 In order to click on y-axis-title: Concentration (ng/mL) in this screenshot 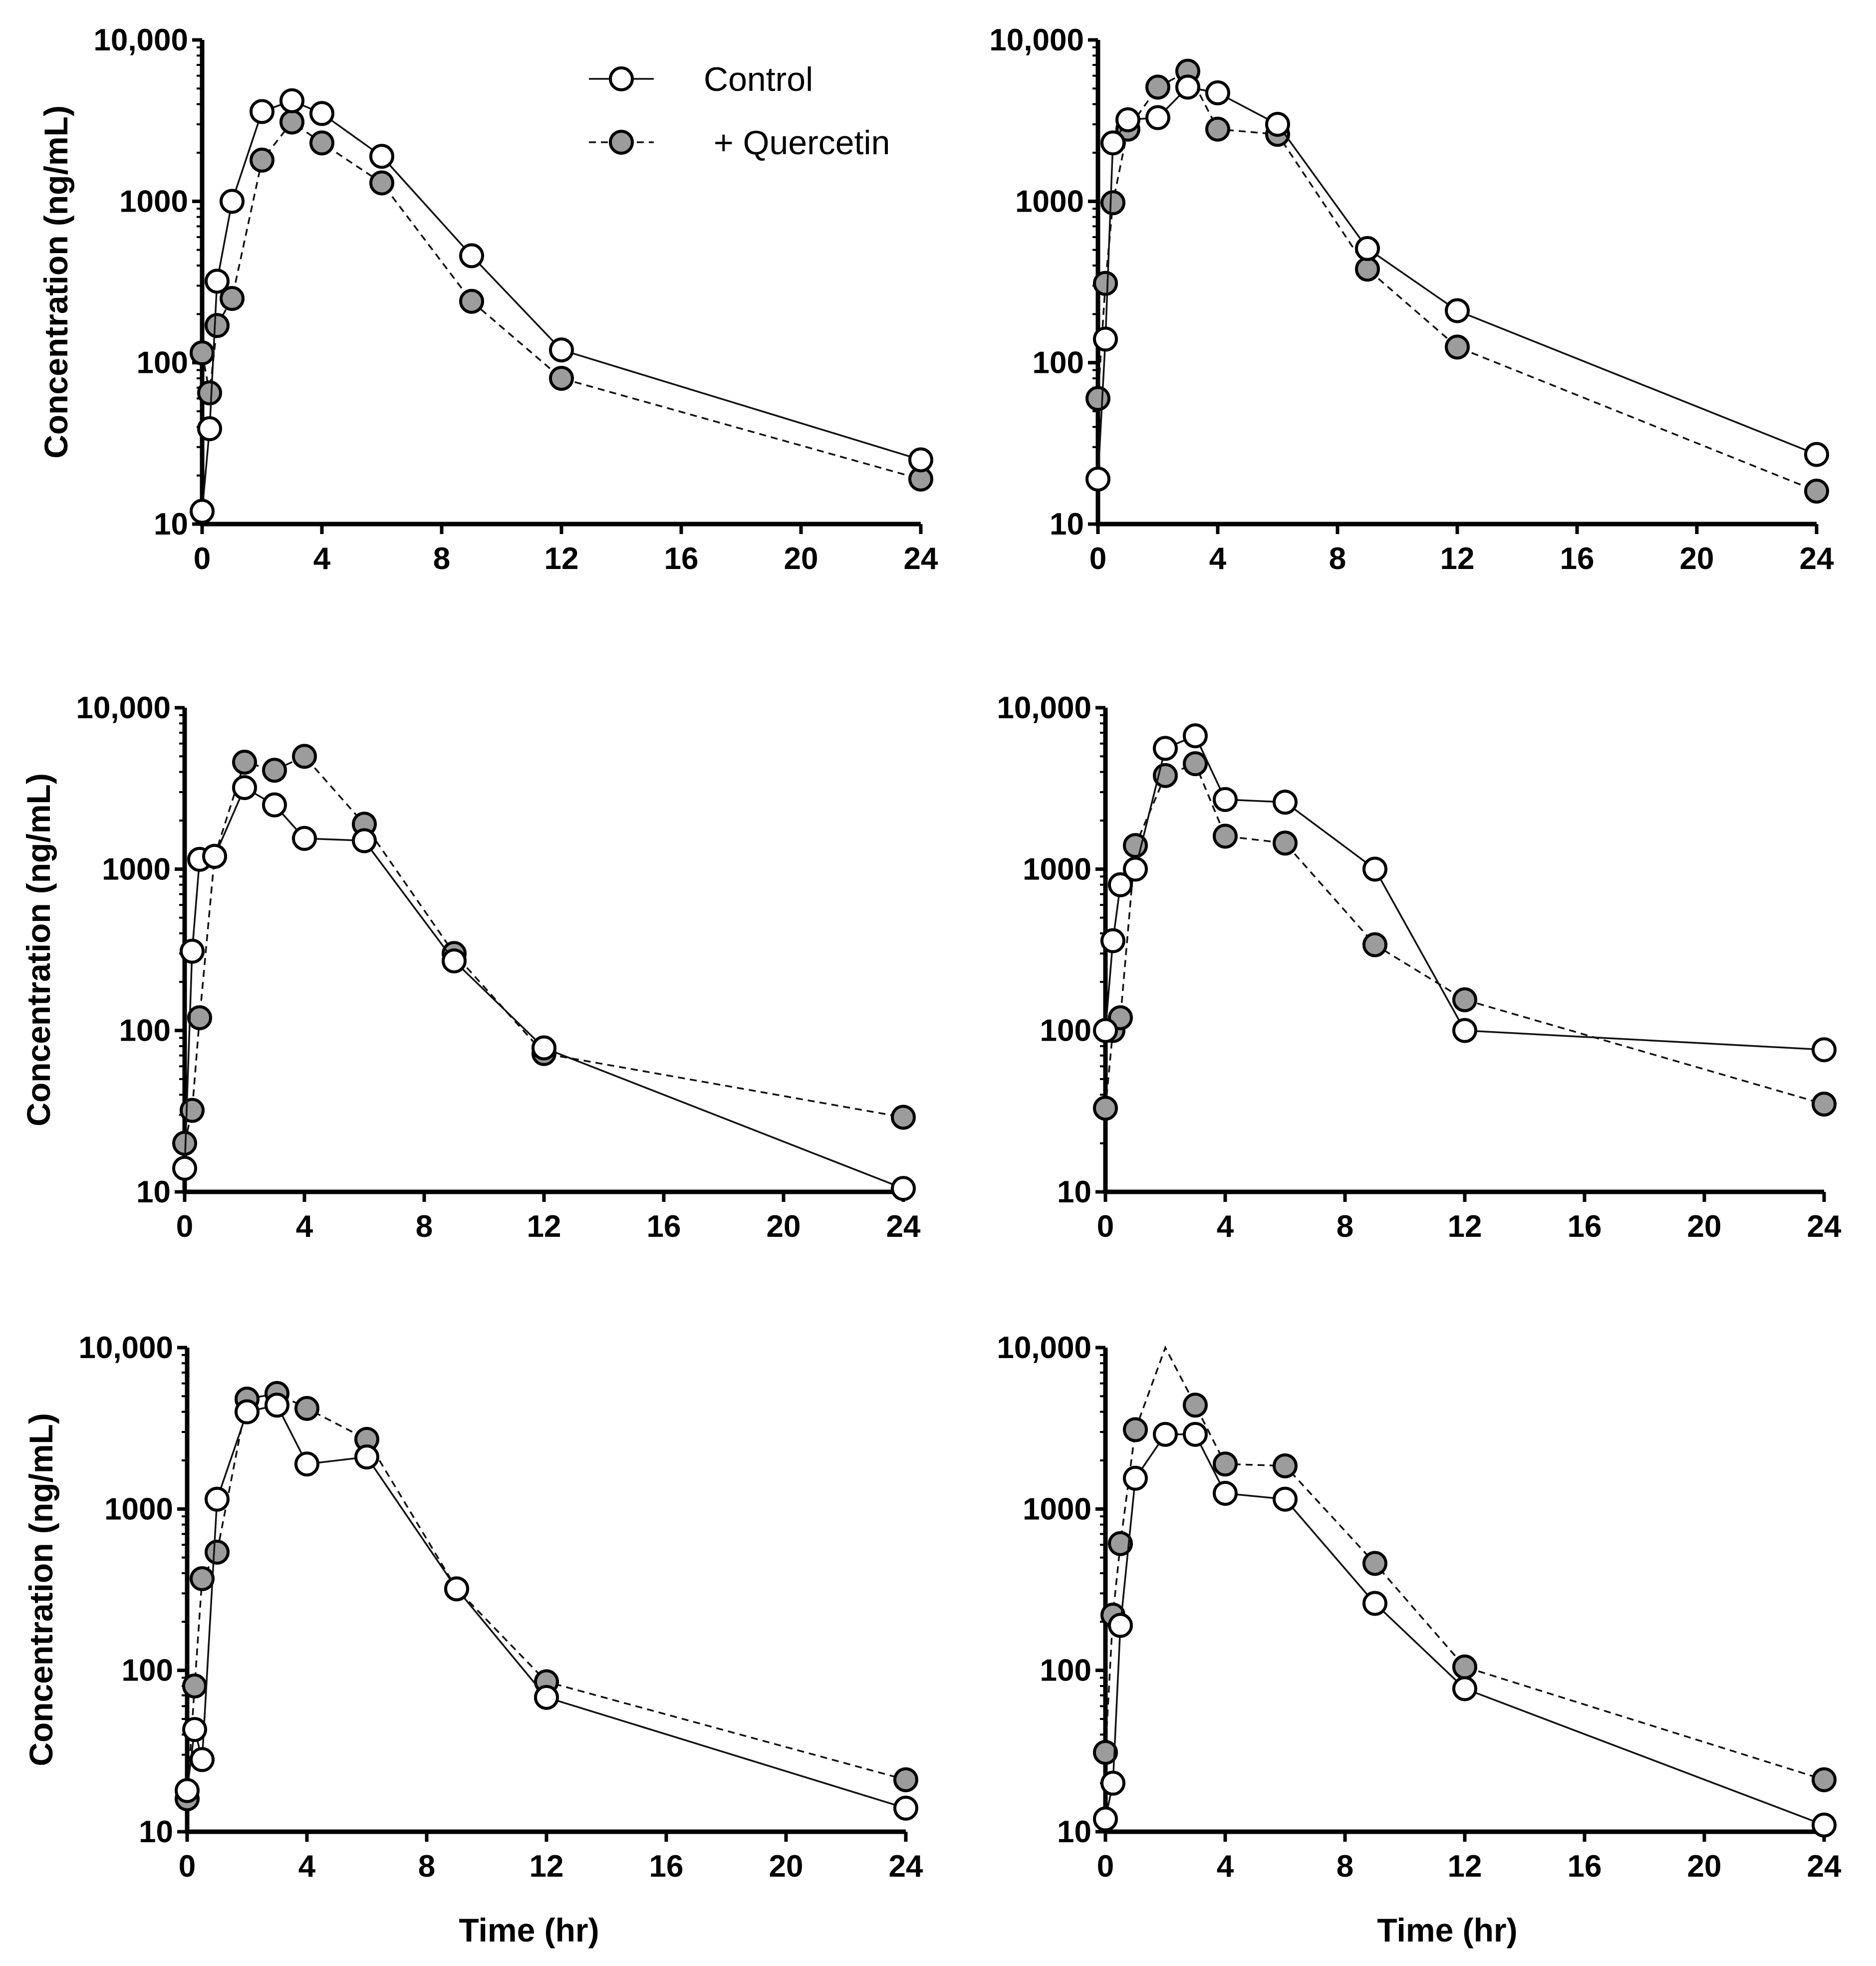, I will do `click(38, 949)`.